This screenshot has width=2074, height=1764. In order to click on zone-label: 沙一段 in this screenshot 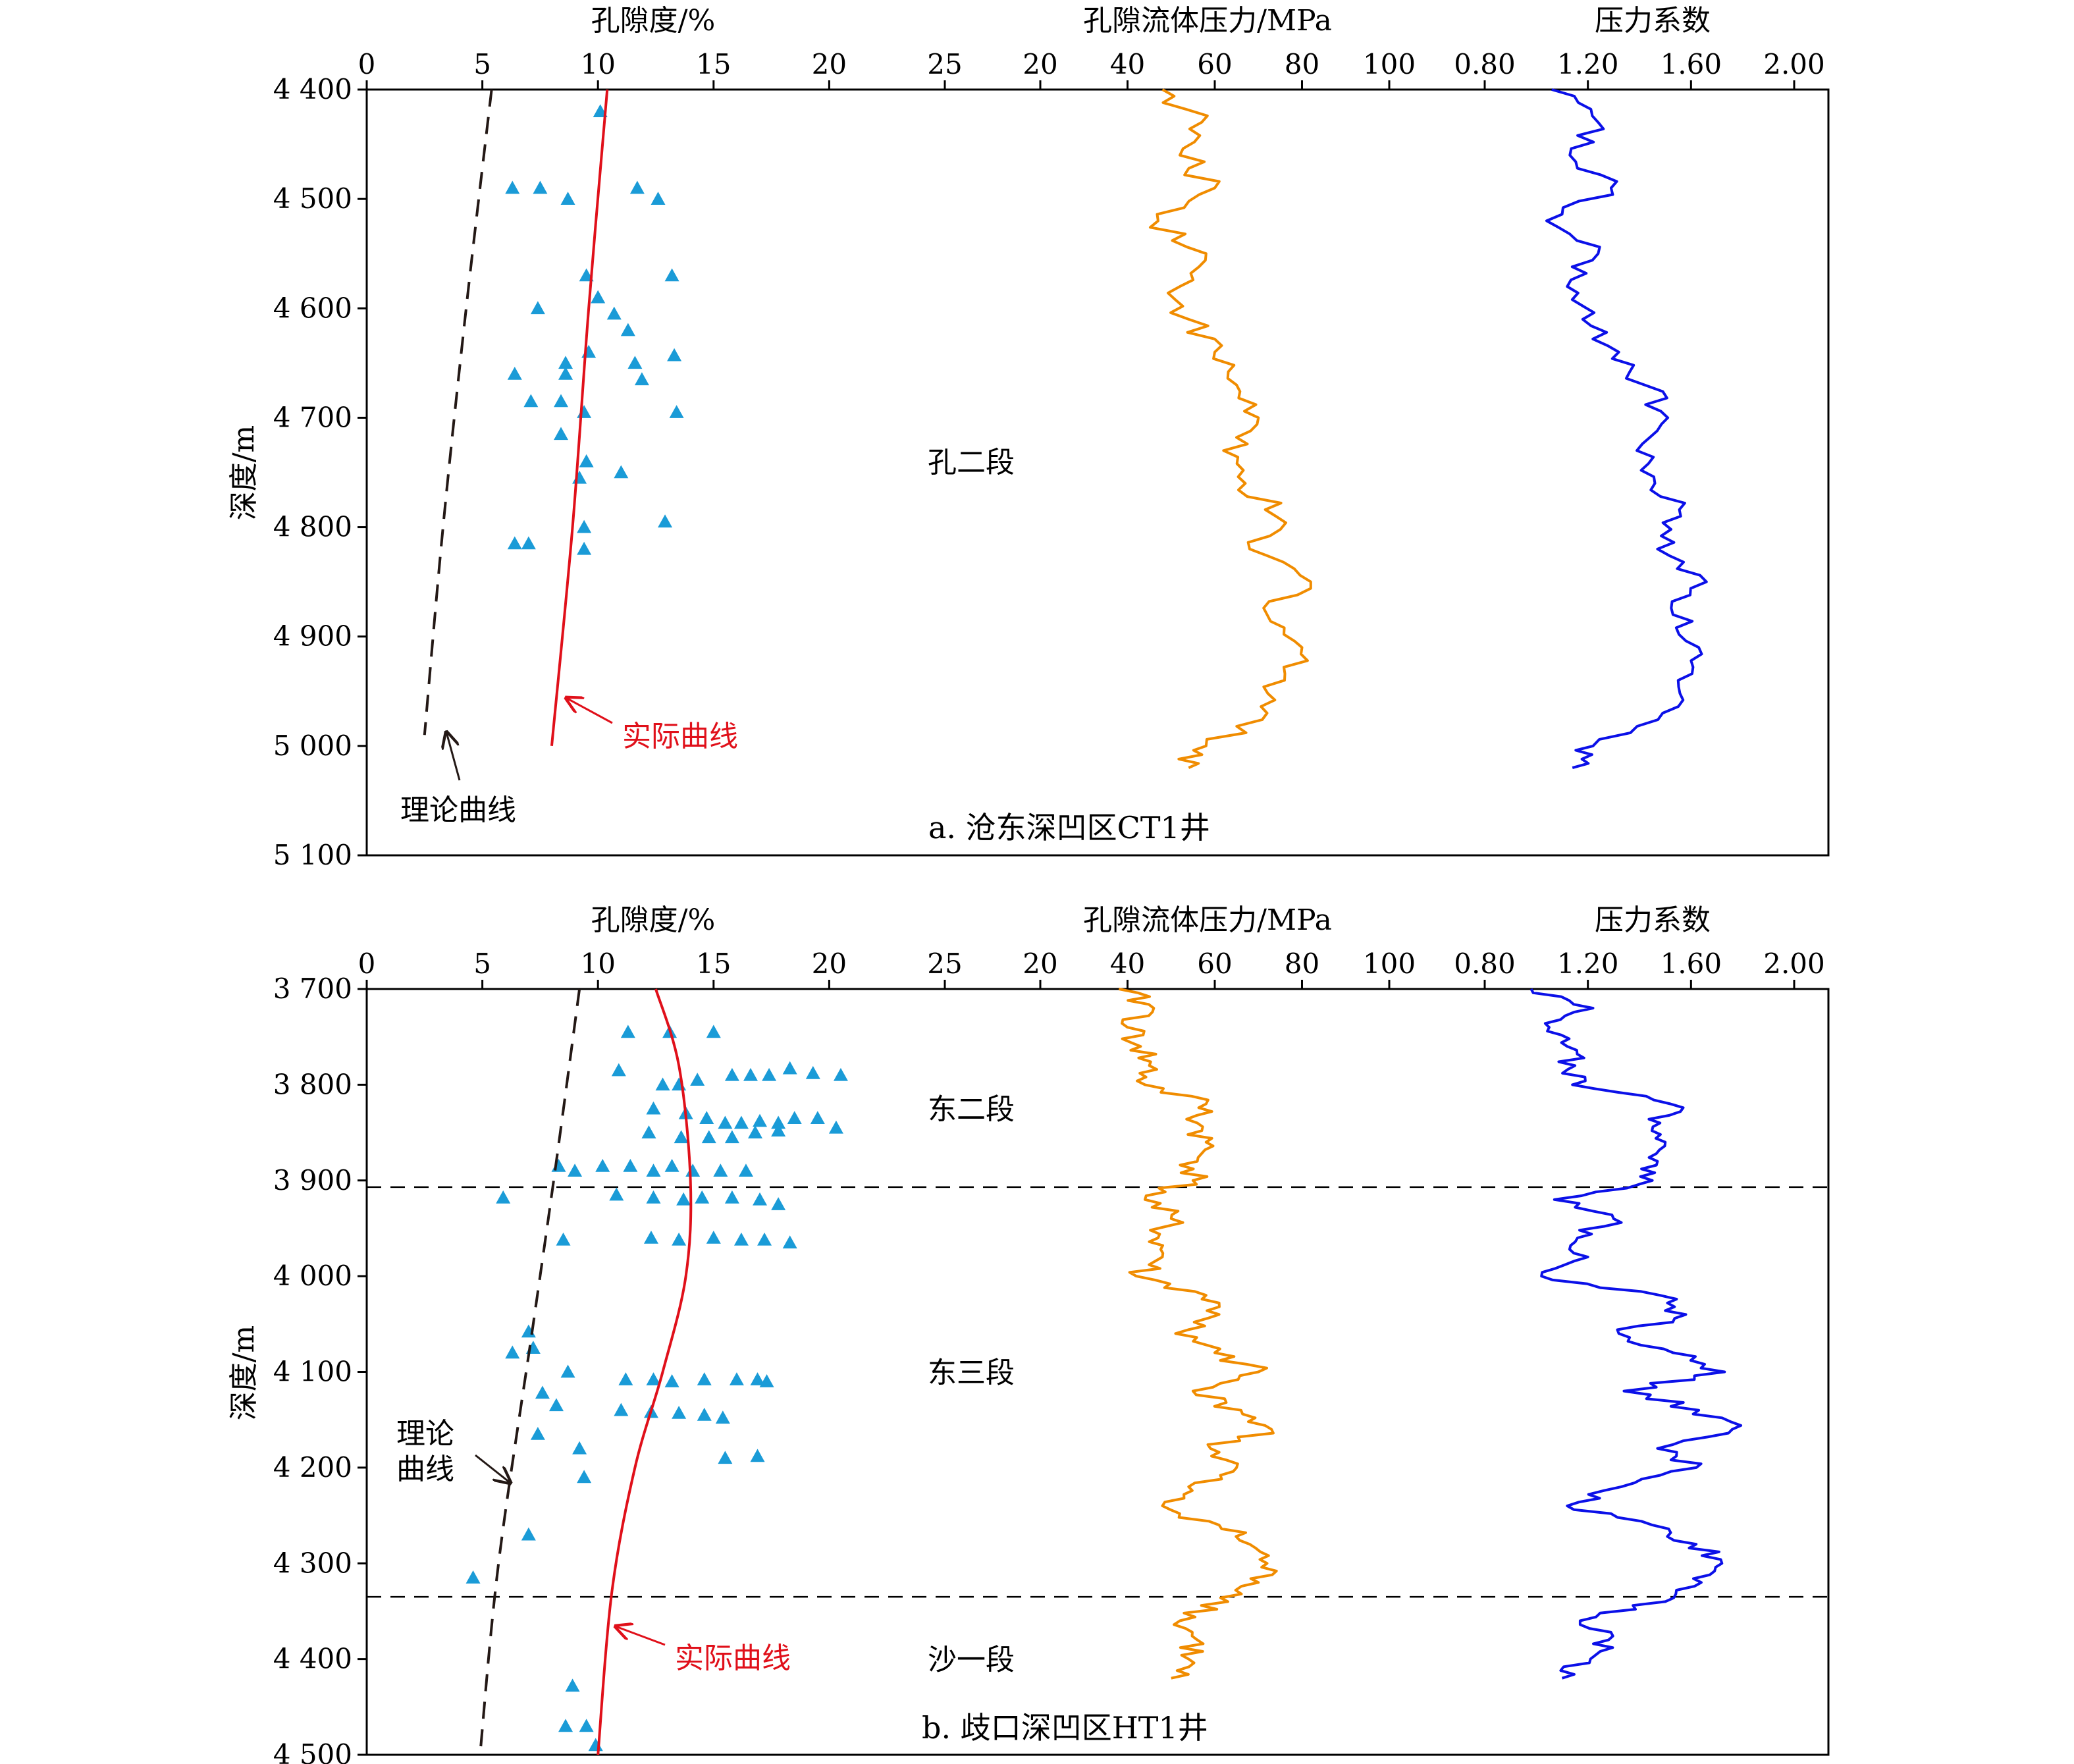, I will do `click(971, 1660)`.